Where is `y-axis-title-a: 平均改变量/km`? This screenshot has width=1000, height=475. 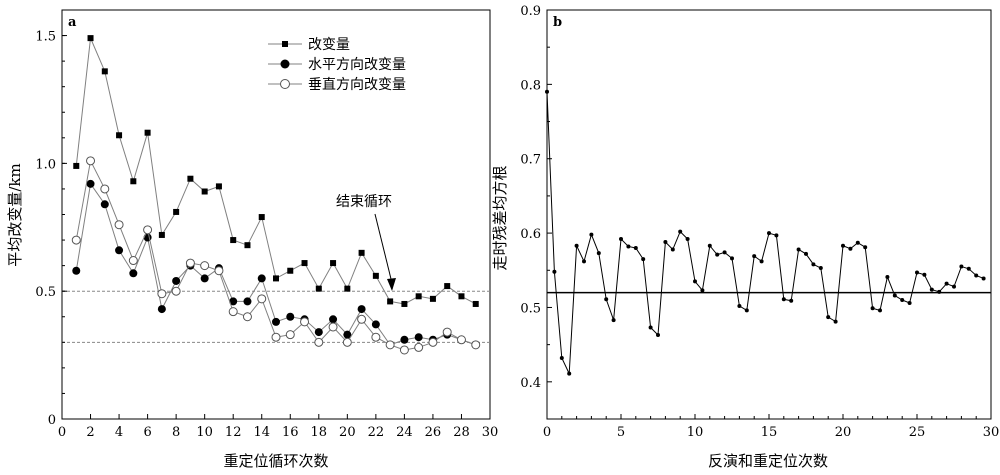
y-axis-title-a: 平均改变量/km is located at coordinates (15, 214).